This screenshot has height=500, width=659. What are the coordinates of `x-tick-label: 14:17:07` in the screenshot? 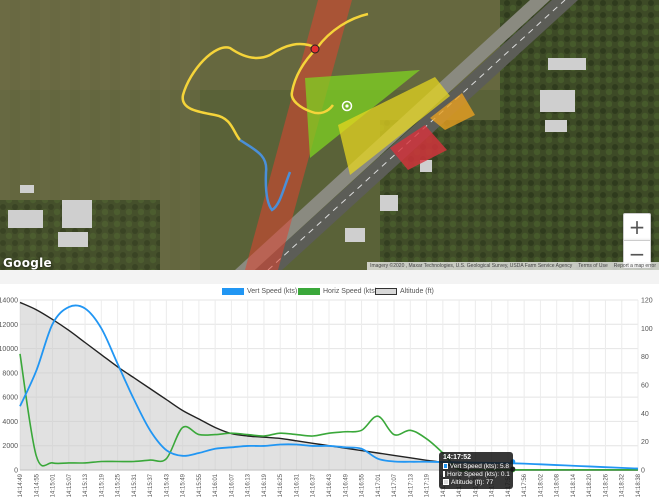 It's located at (395, 485).